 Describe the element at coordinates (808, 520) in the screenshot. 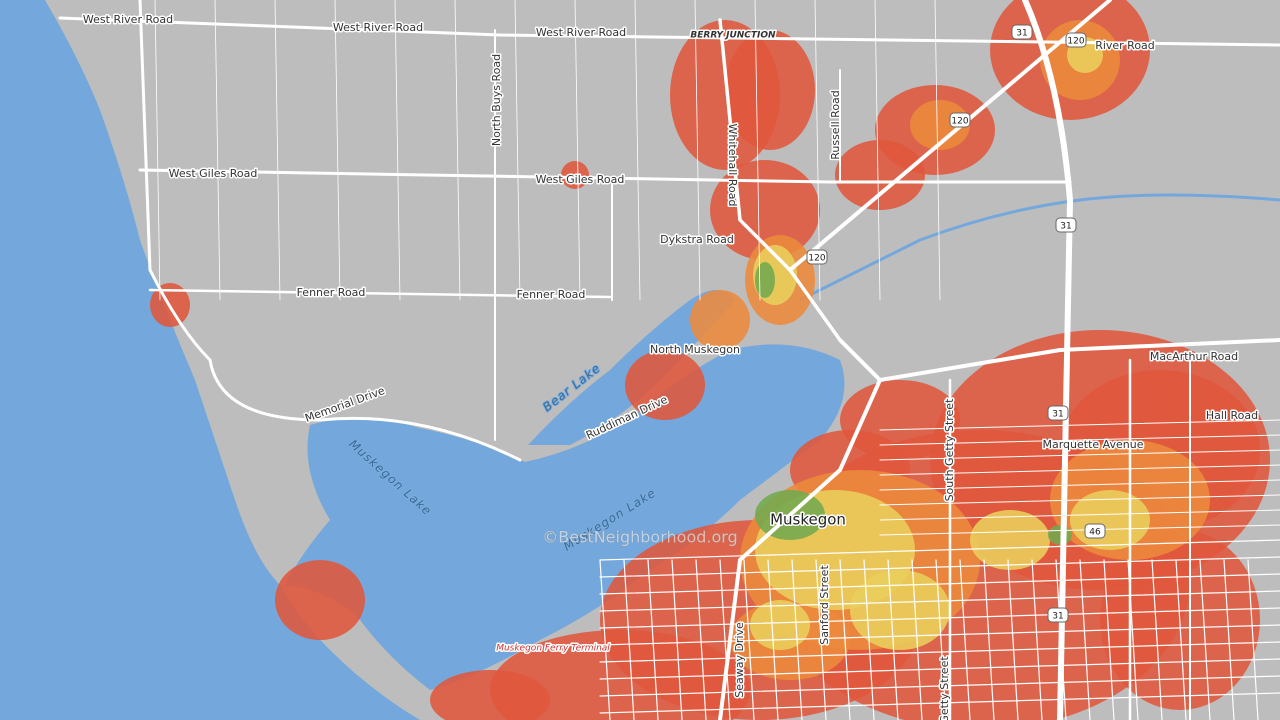

I see `place-label: Muskegon` at that location.